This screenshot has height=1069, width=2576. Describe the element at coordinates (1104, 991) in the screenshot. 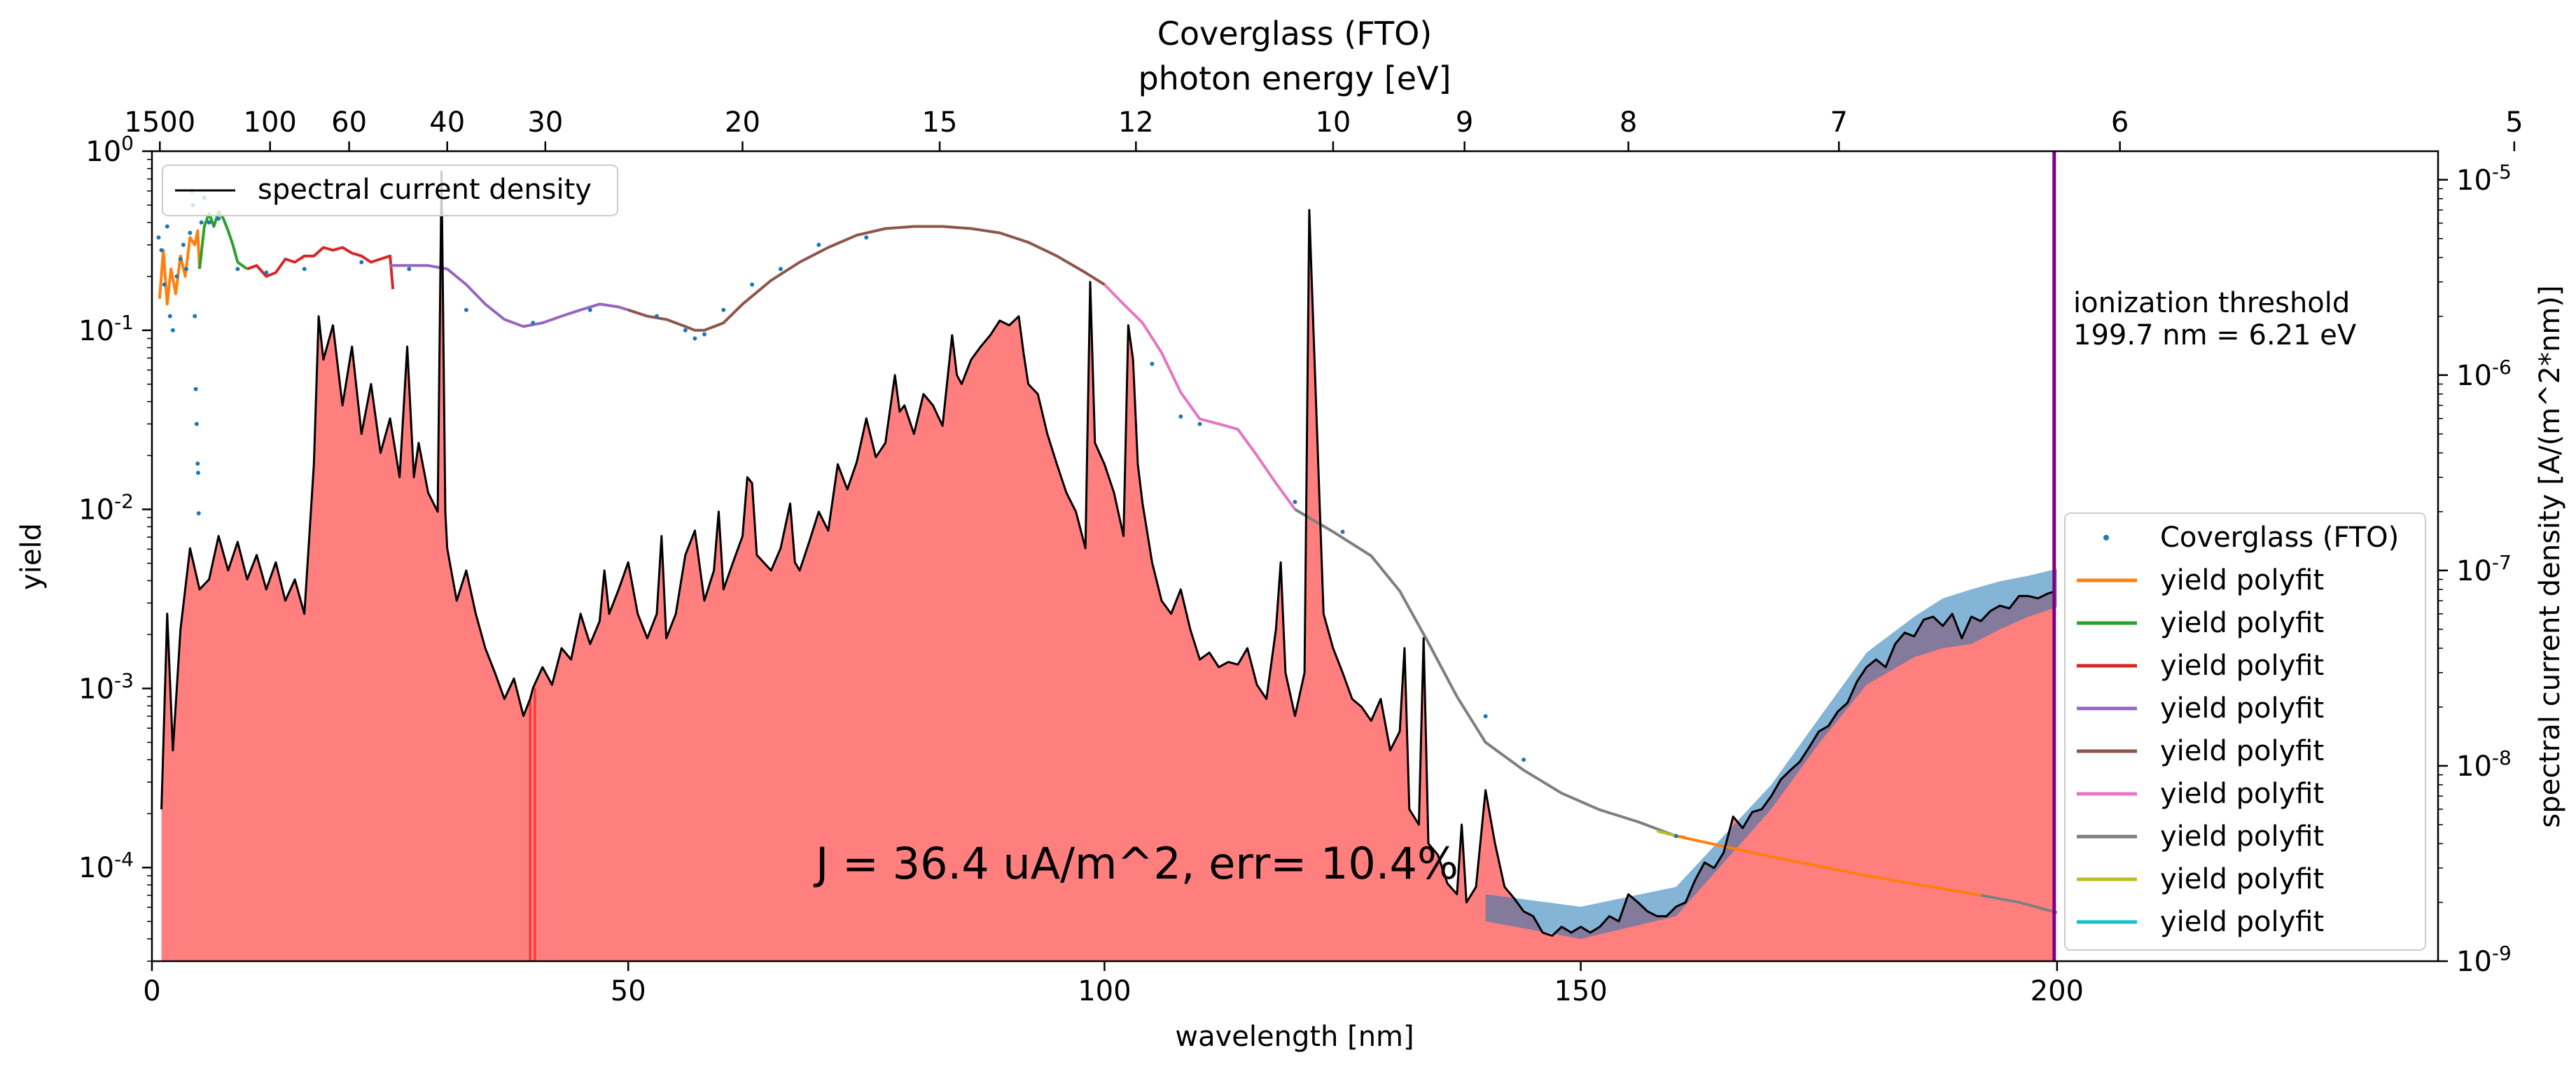

I see `x-tick-label: 100` at that location.